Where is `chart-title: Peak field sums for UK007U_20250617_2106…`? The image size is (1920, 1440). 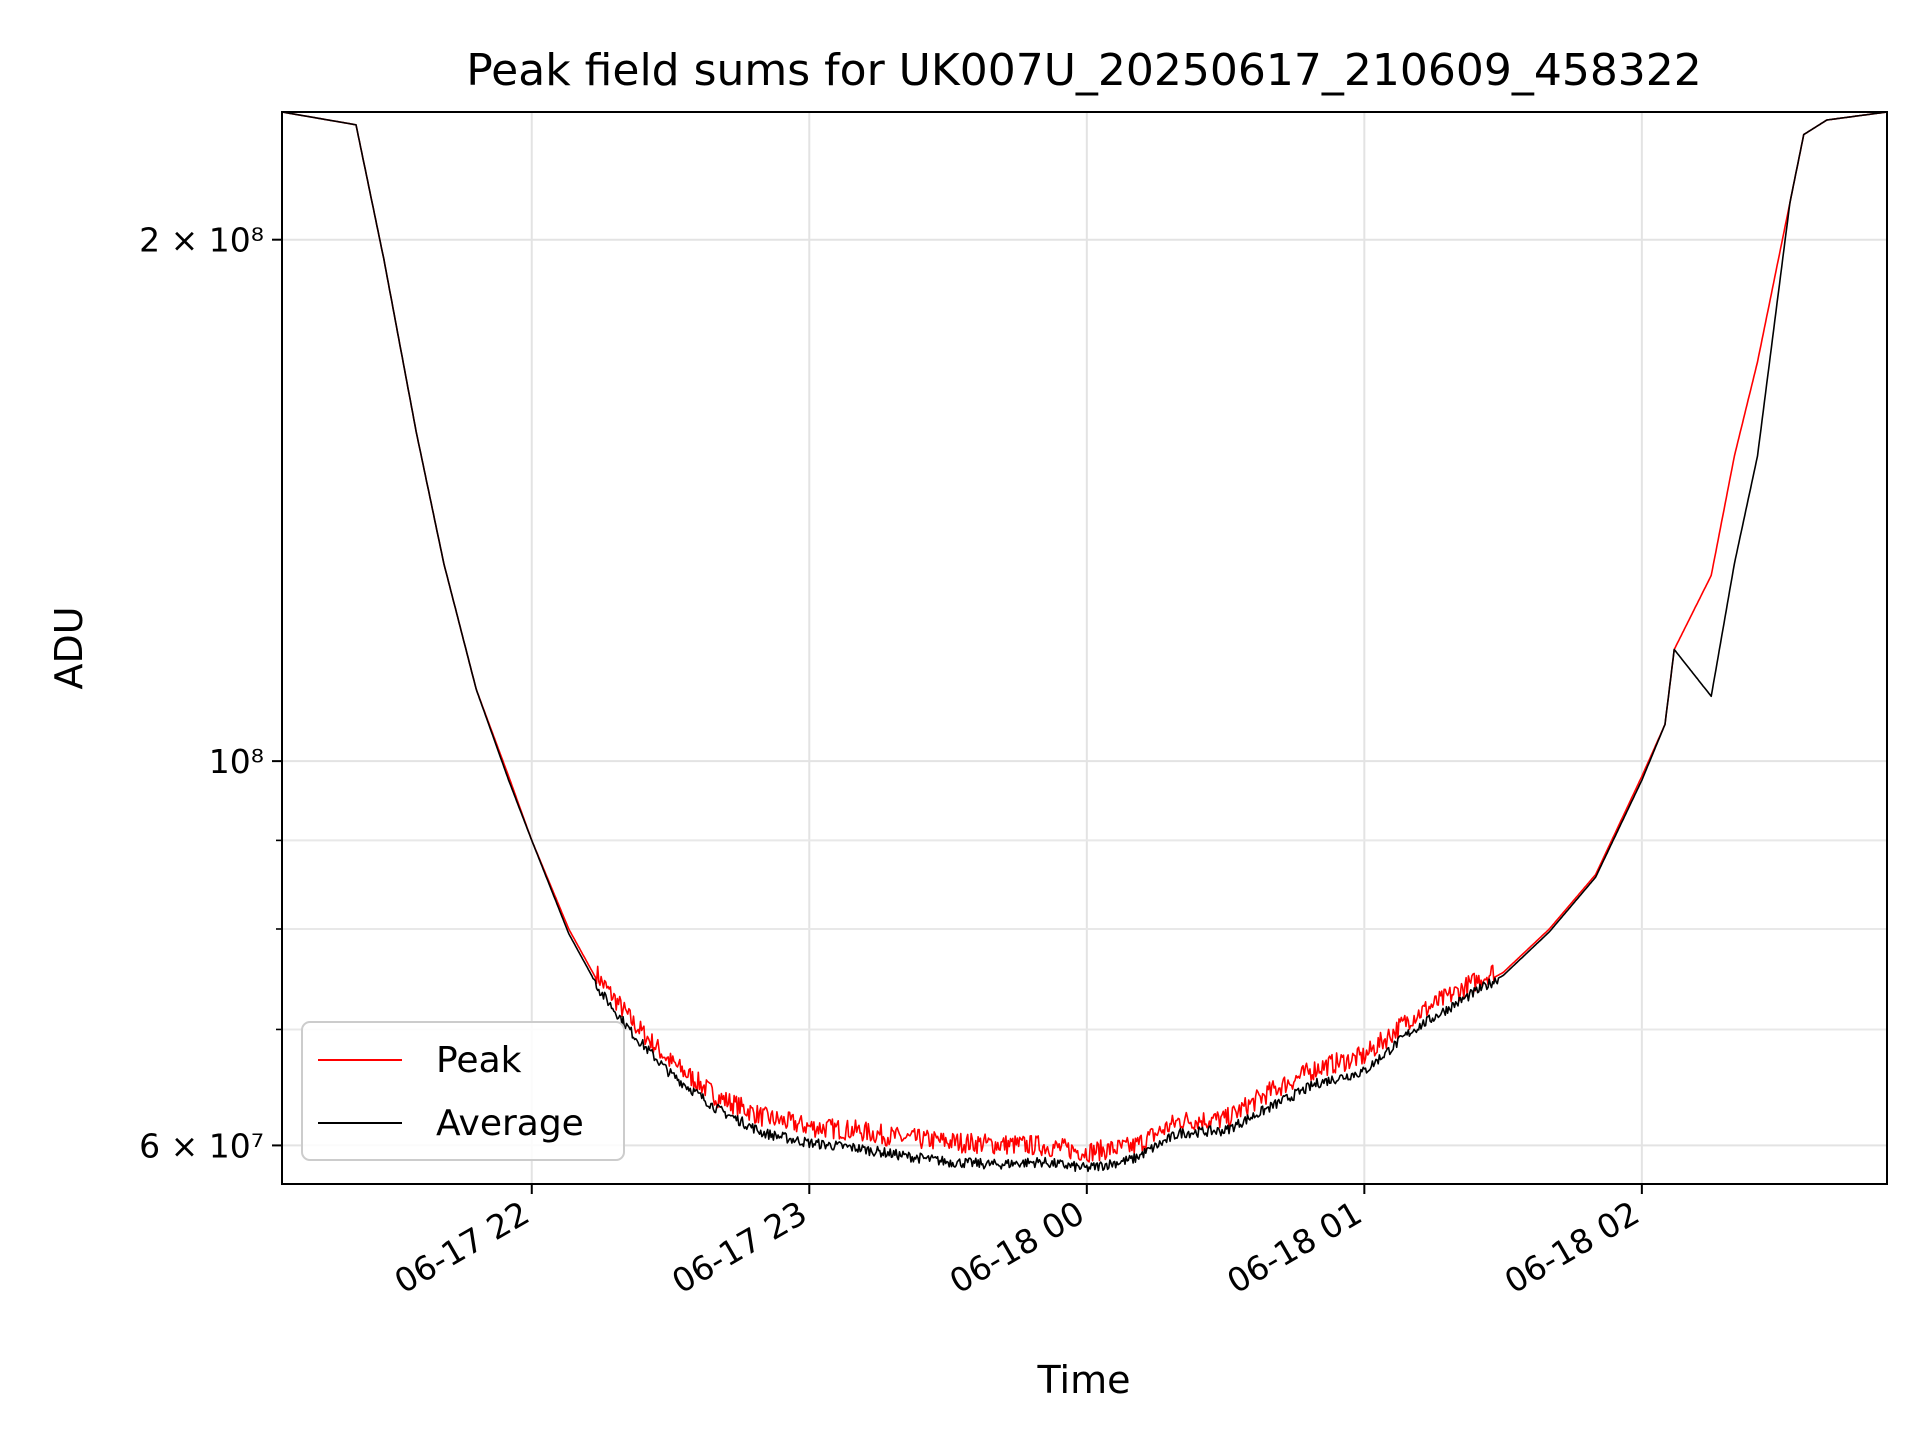 chart-title: Peak field sums for UK007U_20250617_2106… is located at coordinates (1084, 70).